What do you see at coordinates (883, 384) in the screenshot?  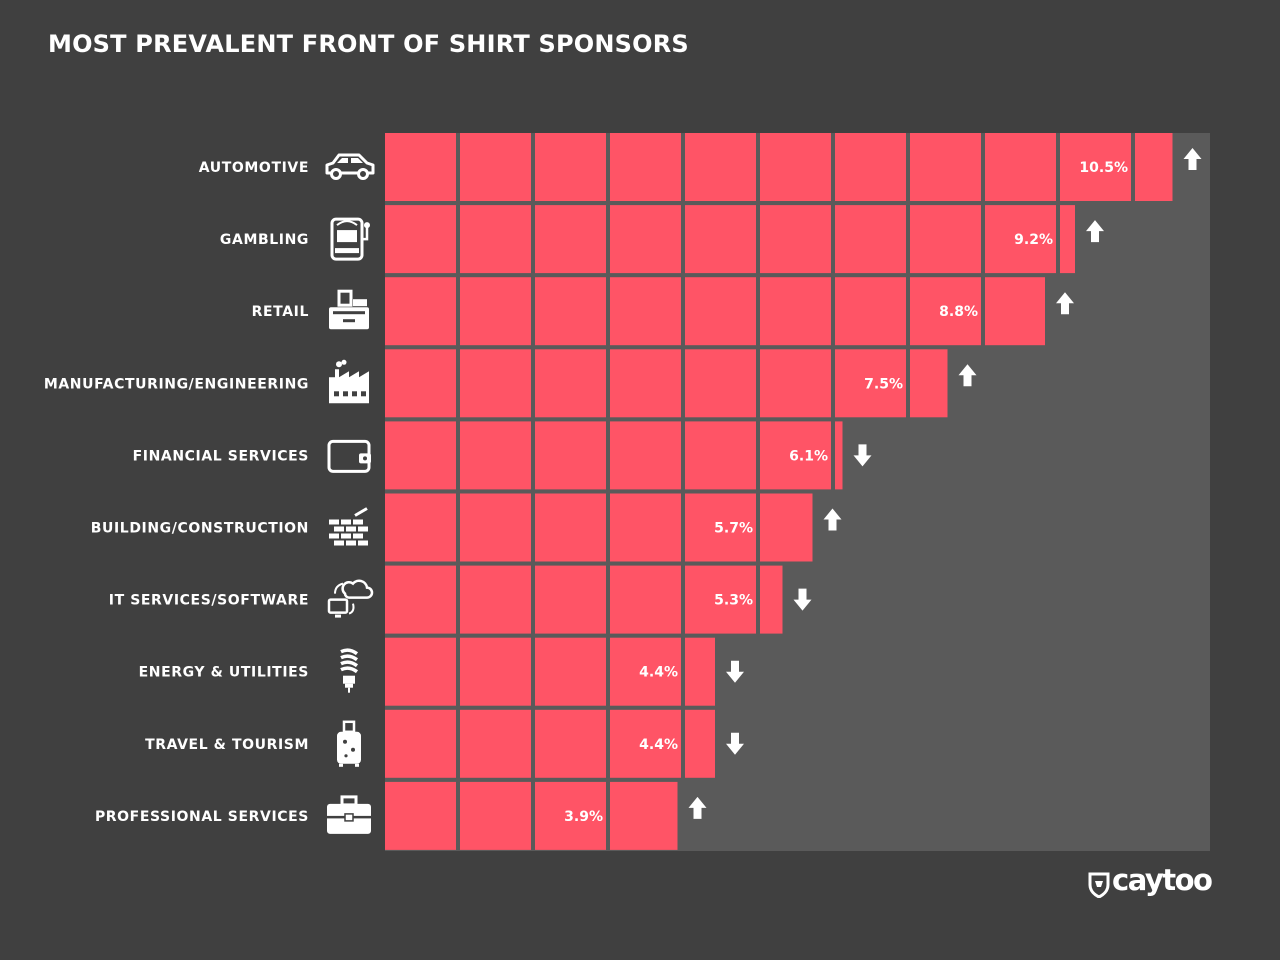 I see `data-label: 7.5%` at bounding box center [883, 384].